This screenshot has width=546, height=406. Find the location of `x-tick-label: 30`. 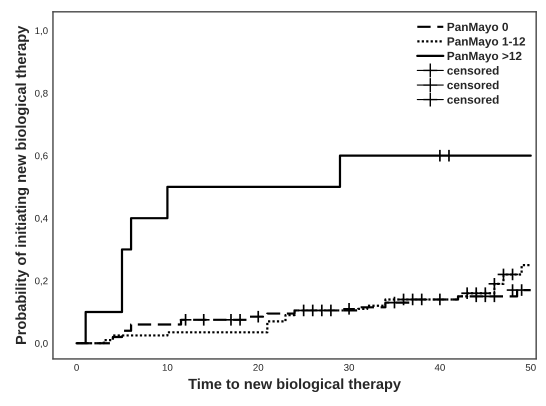

x-tick-label: 30 is located at coordinates (349, 367).